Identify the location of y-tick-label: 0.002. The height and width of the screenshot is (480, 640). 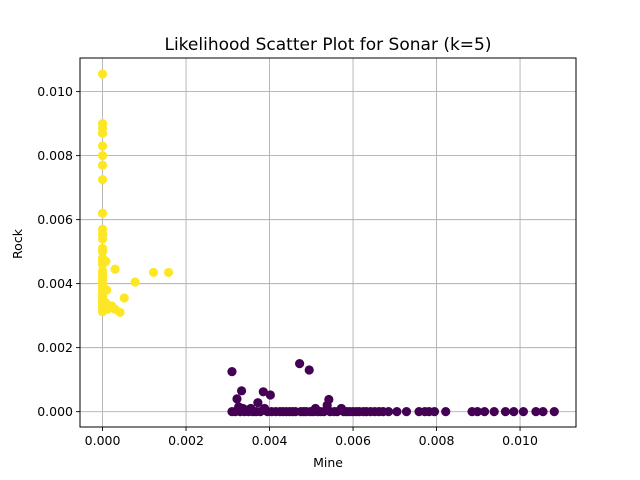
(55, 347).